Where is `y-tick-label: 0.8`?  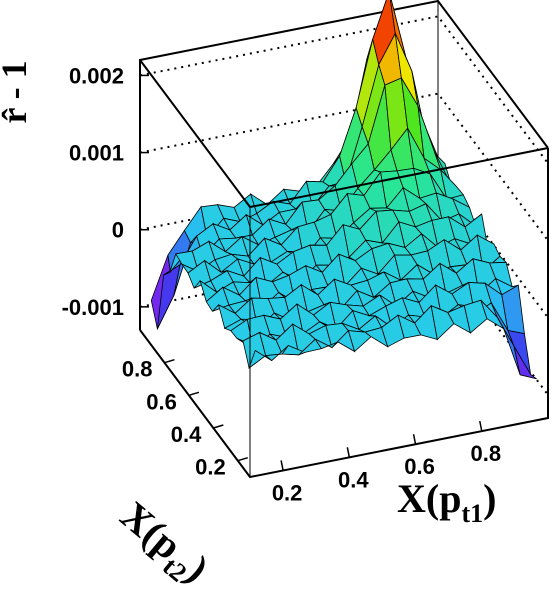 y-tick-label: 0.8 is located at coordinates (137, 369).